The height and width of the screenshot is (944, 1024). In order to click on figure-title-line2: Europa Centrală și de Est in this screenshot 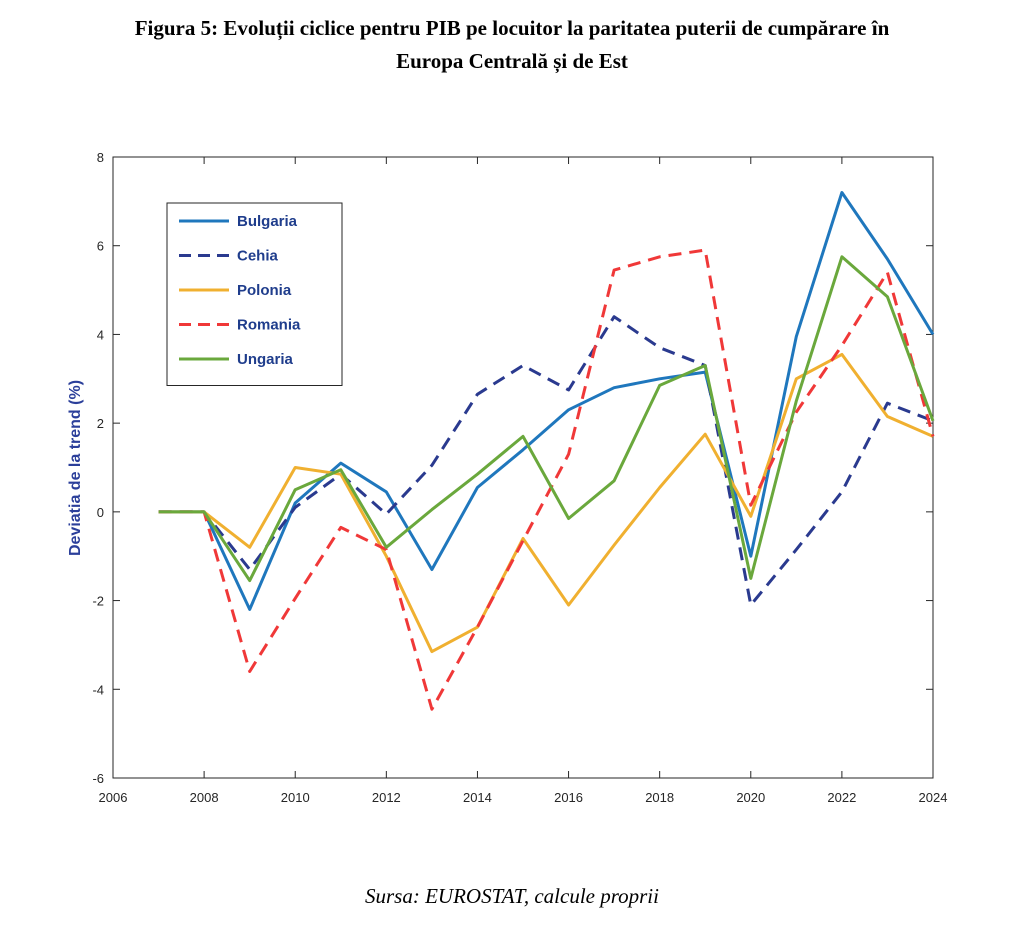, I will do `click(512, 61)`.